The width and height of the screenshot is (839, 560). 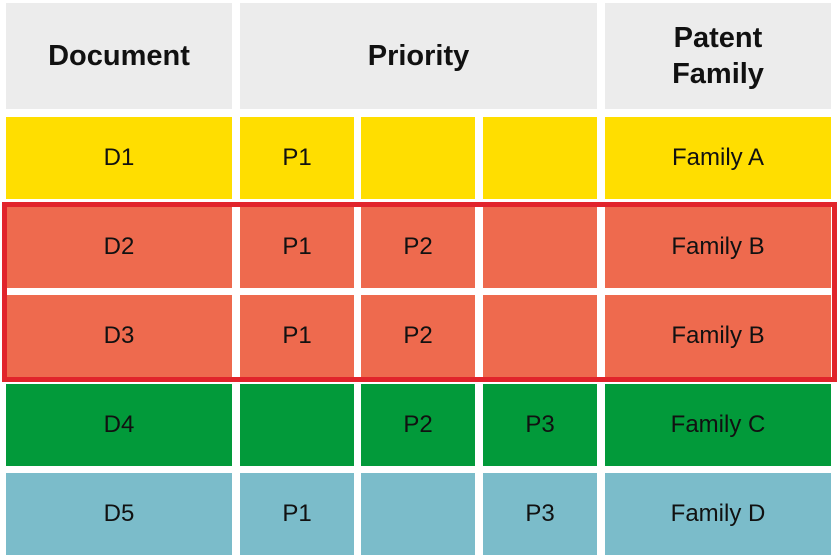 What do you see at coordinates (119, 336) in the screenshot?
I see `document-cell: D3` at bounding box center [119, 336].